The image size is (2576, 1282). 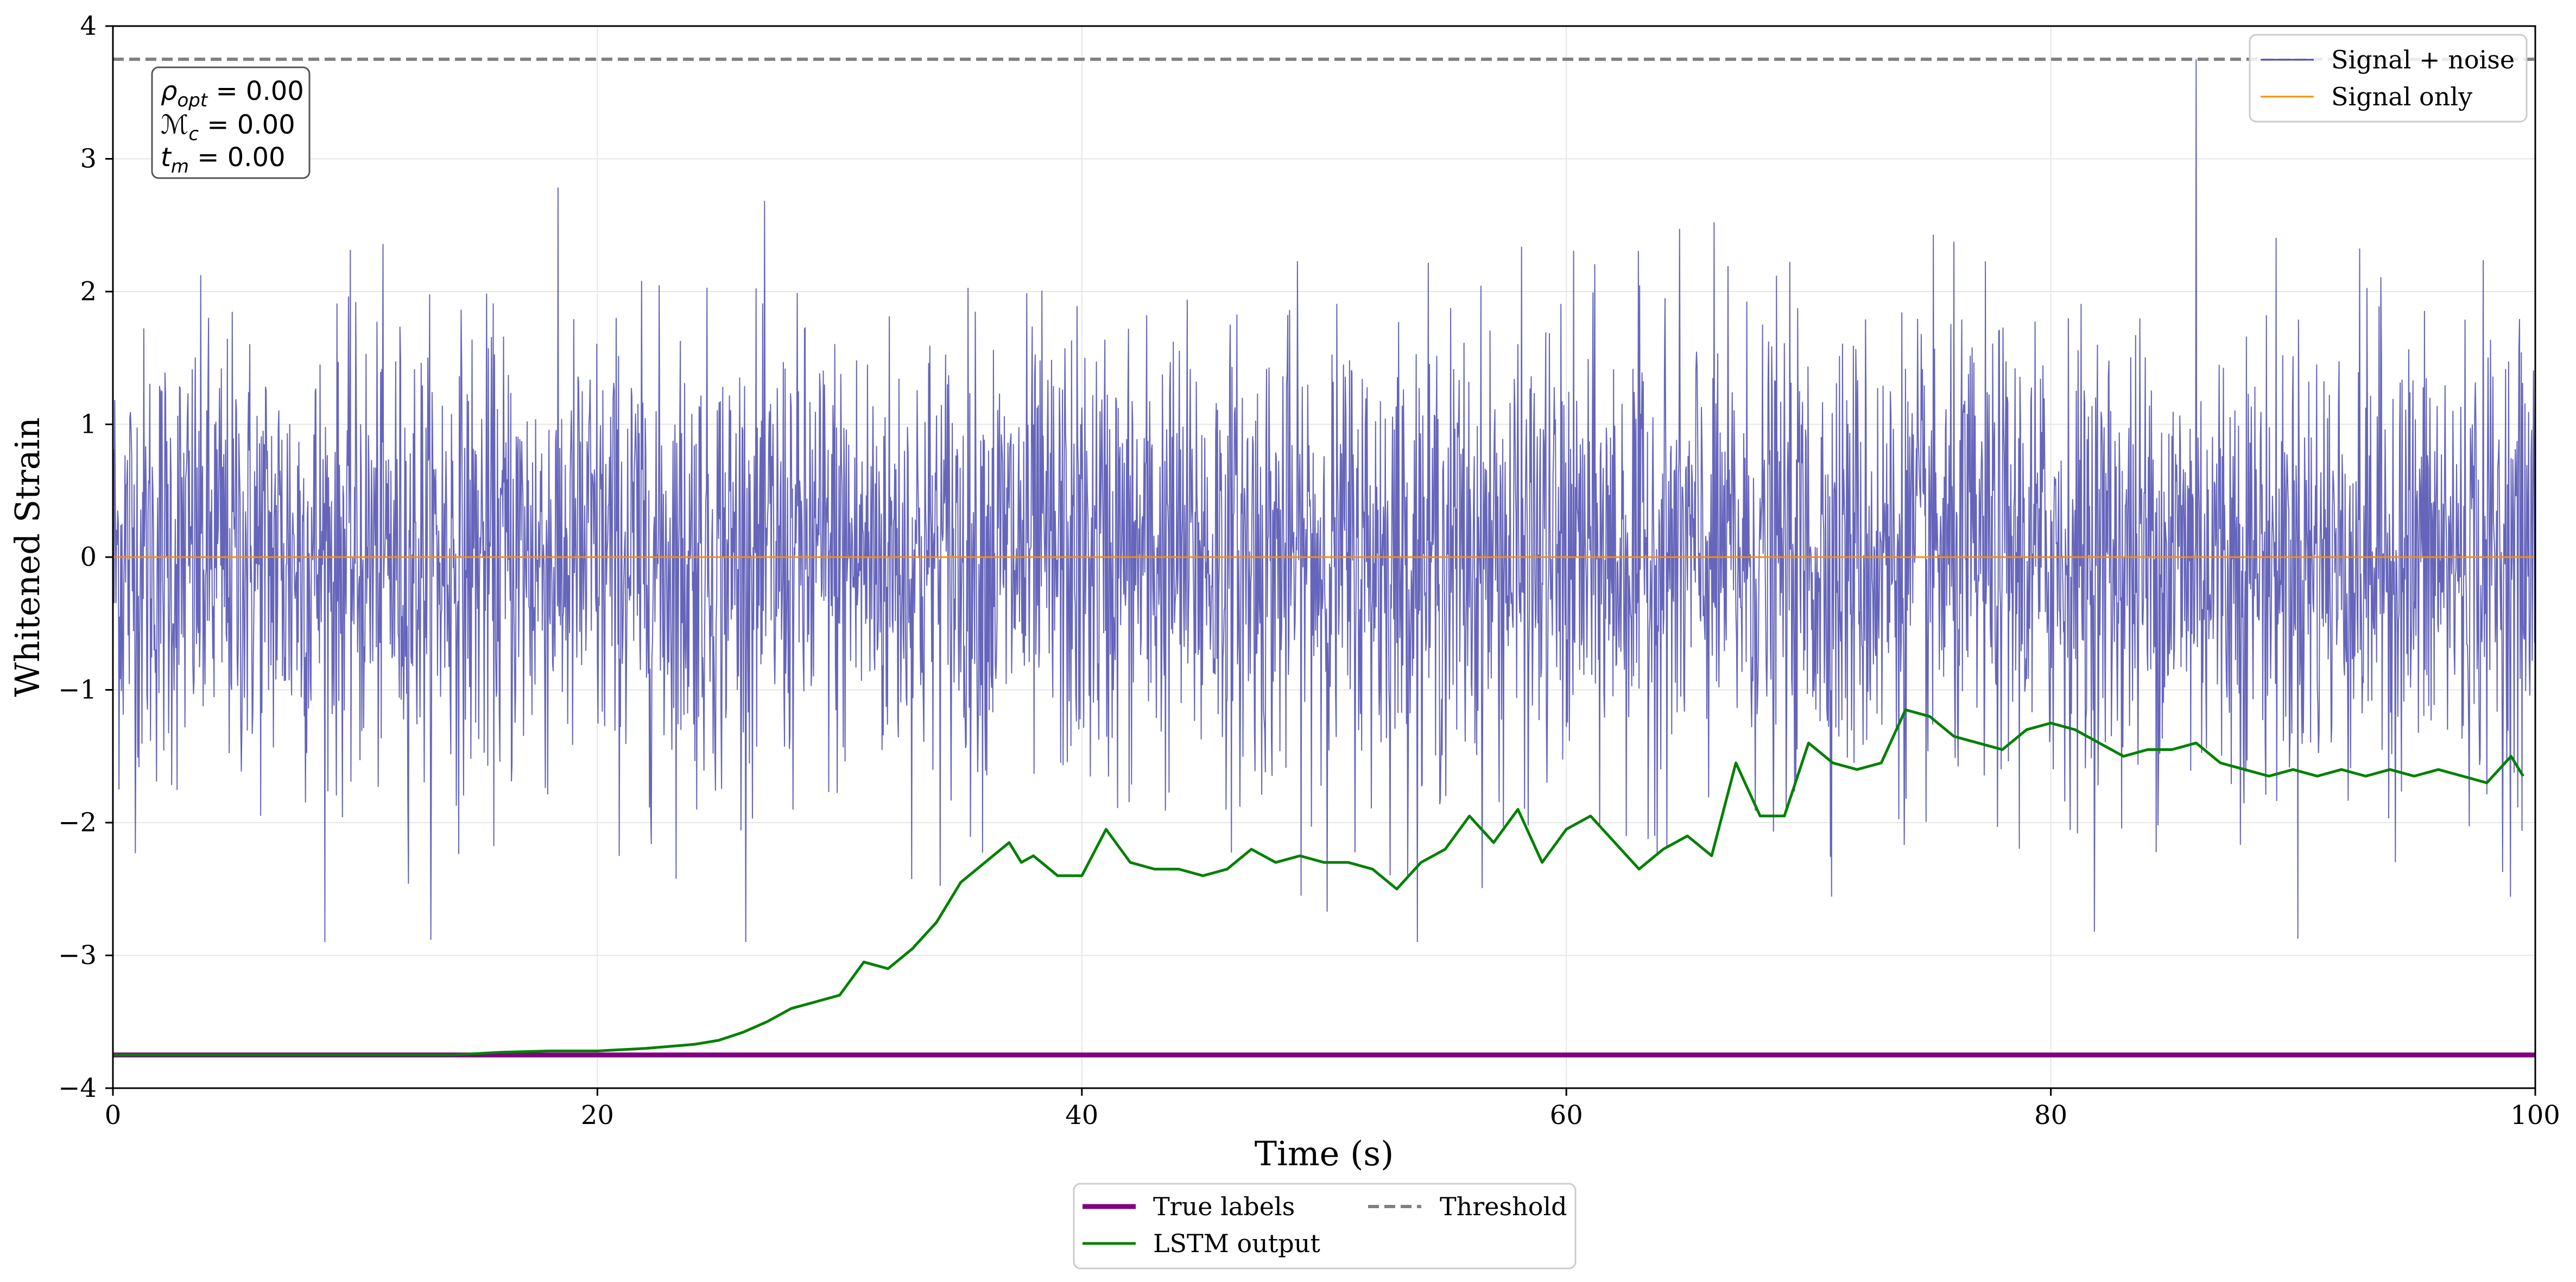 What do you see at coordinates (1324, 1153) in the screenshot?
I see `x-axis-label: Time (s)` at bounding box center [1324, 1153].